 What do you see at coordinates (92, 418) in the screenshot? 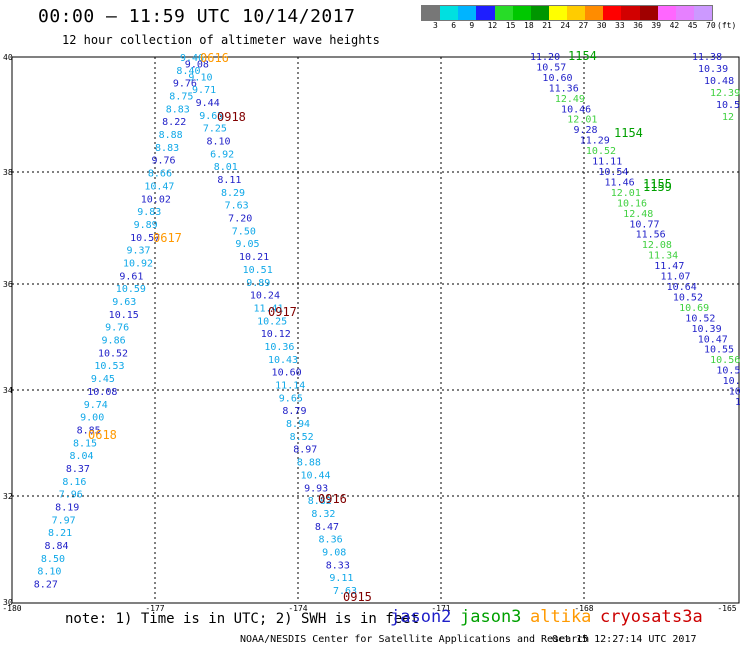
I see `swh-value: 9.00` at bounding box center [92, 418].